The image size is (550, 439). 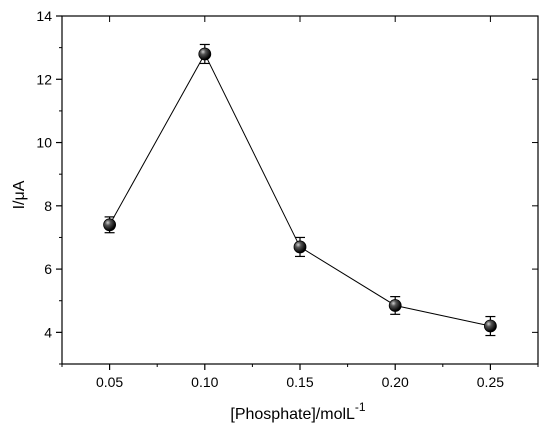 I want to click on y-tick-label: 6, so click(x=48, y=269).